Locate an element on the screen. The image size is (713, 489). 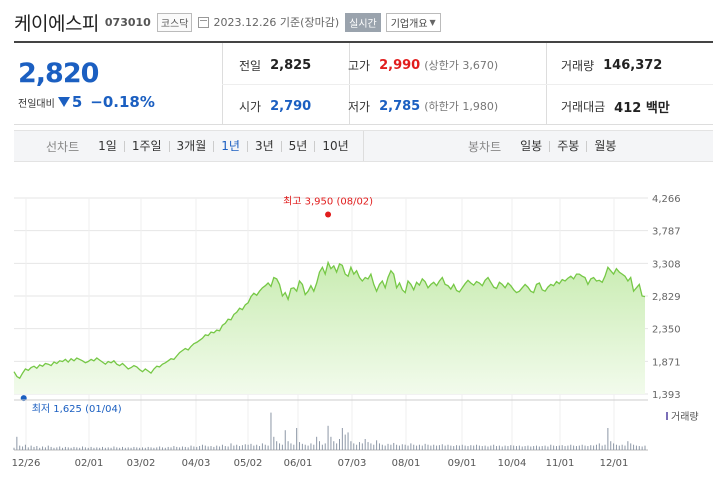
x-tick-label: 11/01 is located at coordinates (560, 463).